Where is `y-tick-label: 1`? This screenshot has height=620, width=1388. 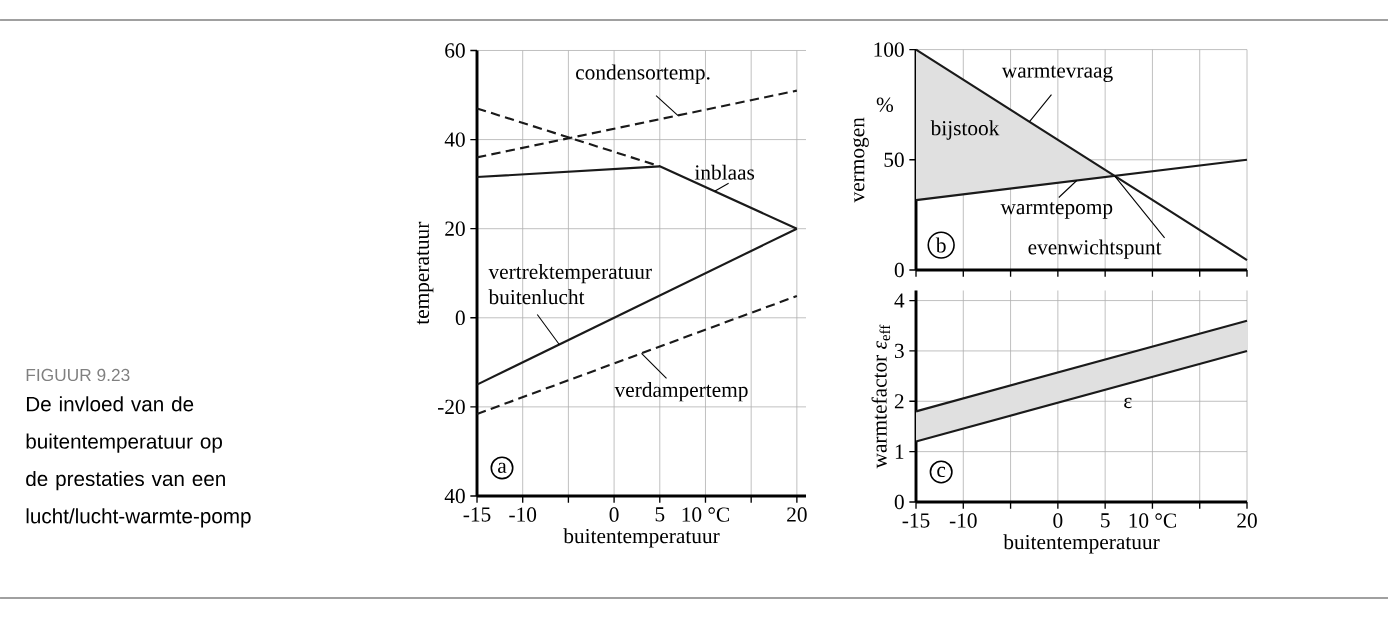
y-tick-label: 1 is located at coordinates (899, 451).